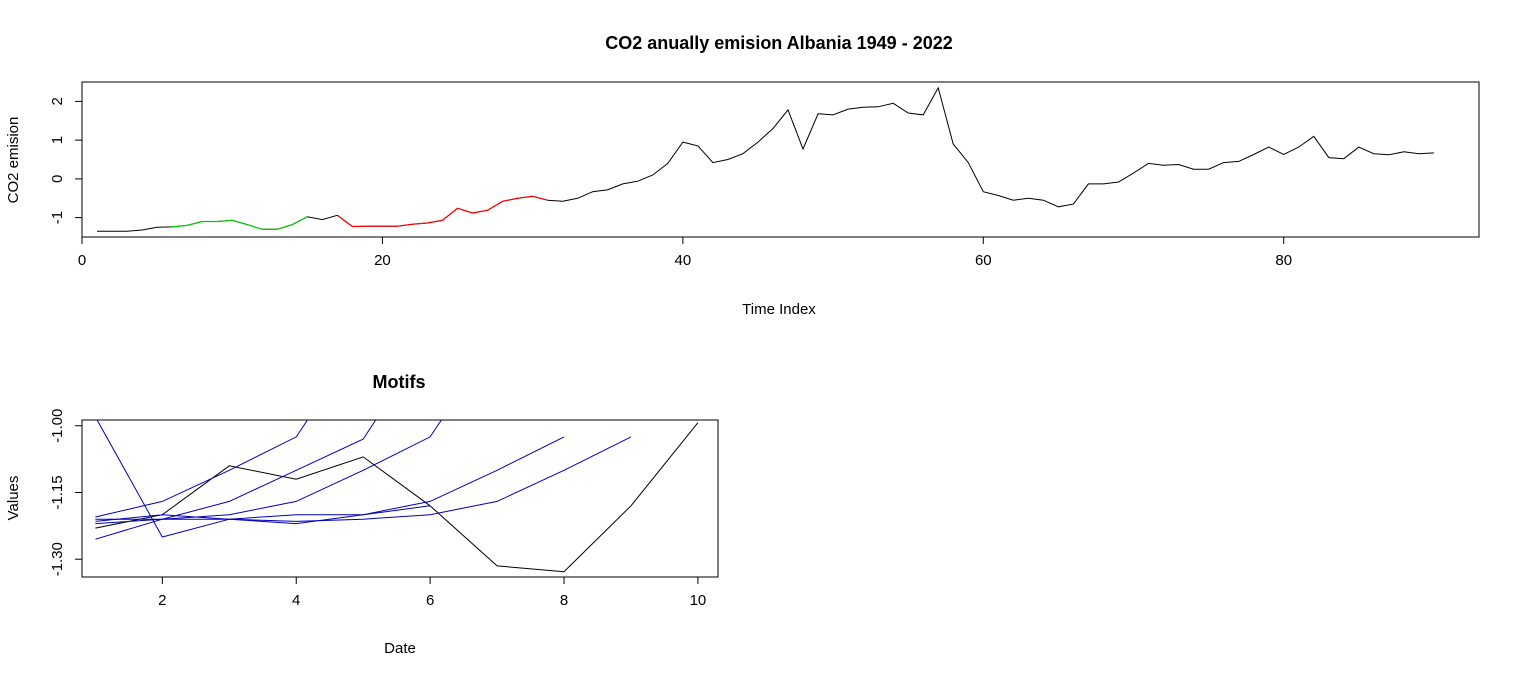  Describe the element at coordinates (698, 600) in the screenshot. I see `x-tick-label: 10` at that location.